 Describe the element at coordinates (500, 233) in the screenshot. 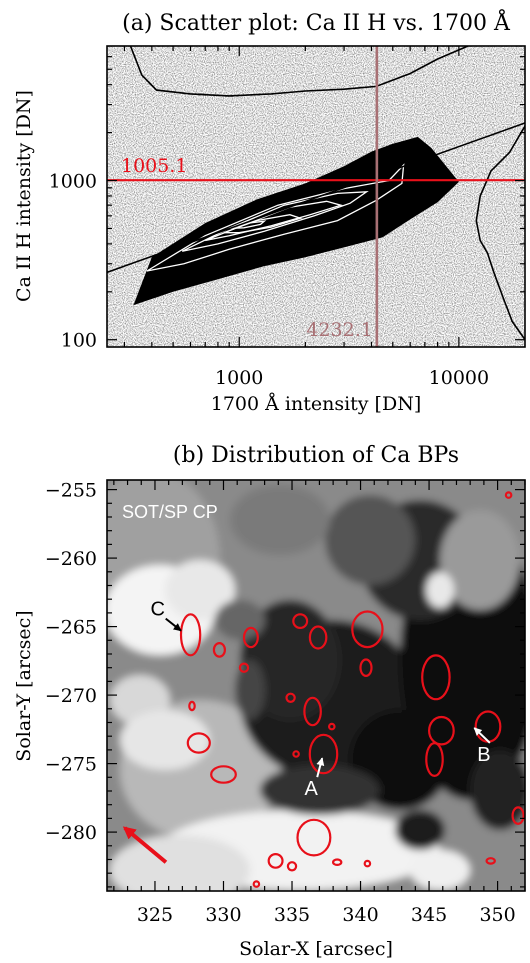

I see `right-histogram` at that location.